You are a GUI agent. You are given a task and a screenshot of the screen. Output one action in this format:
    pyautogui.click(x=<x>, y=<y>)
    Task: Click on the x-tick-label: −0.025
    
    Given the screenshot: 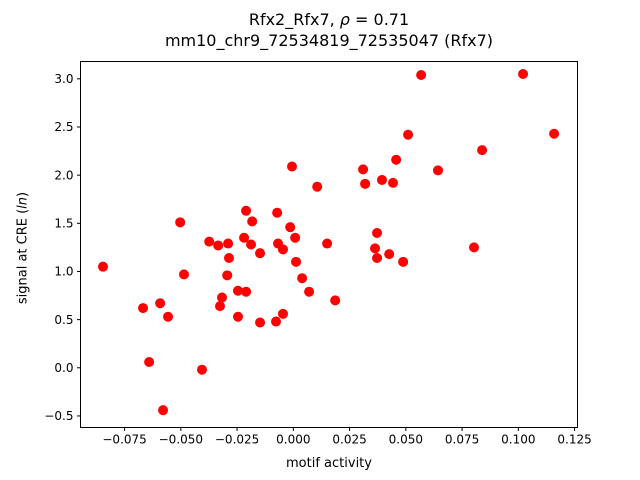 What is the action you would take?
    pyautogui.click(x=237, y=440)
    